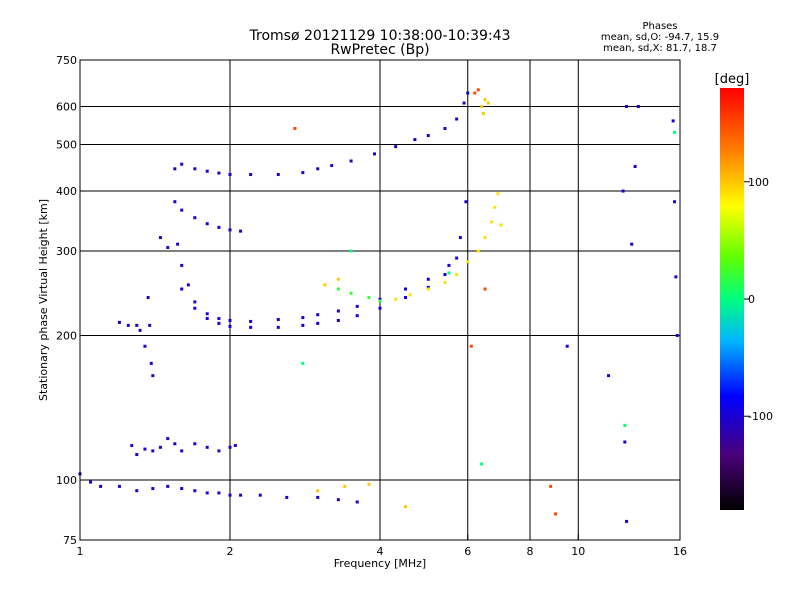  What do you see at coordinates (66, 336) in the screenshot?
I see `y-tick-label: 200` at bounding box center [66, 336].